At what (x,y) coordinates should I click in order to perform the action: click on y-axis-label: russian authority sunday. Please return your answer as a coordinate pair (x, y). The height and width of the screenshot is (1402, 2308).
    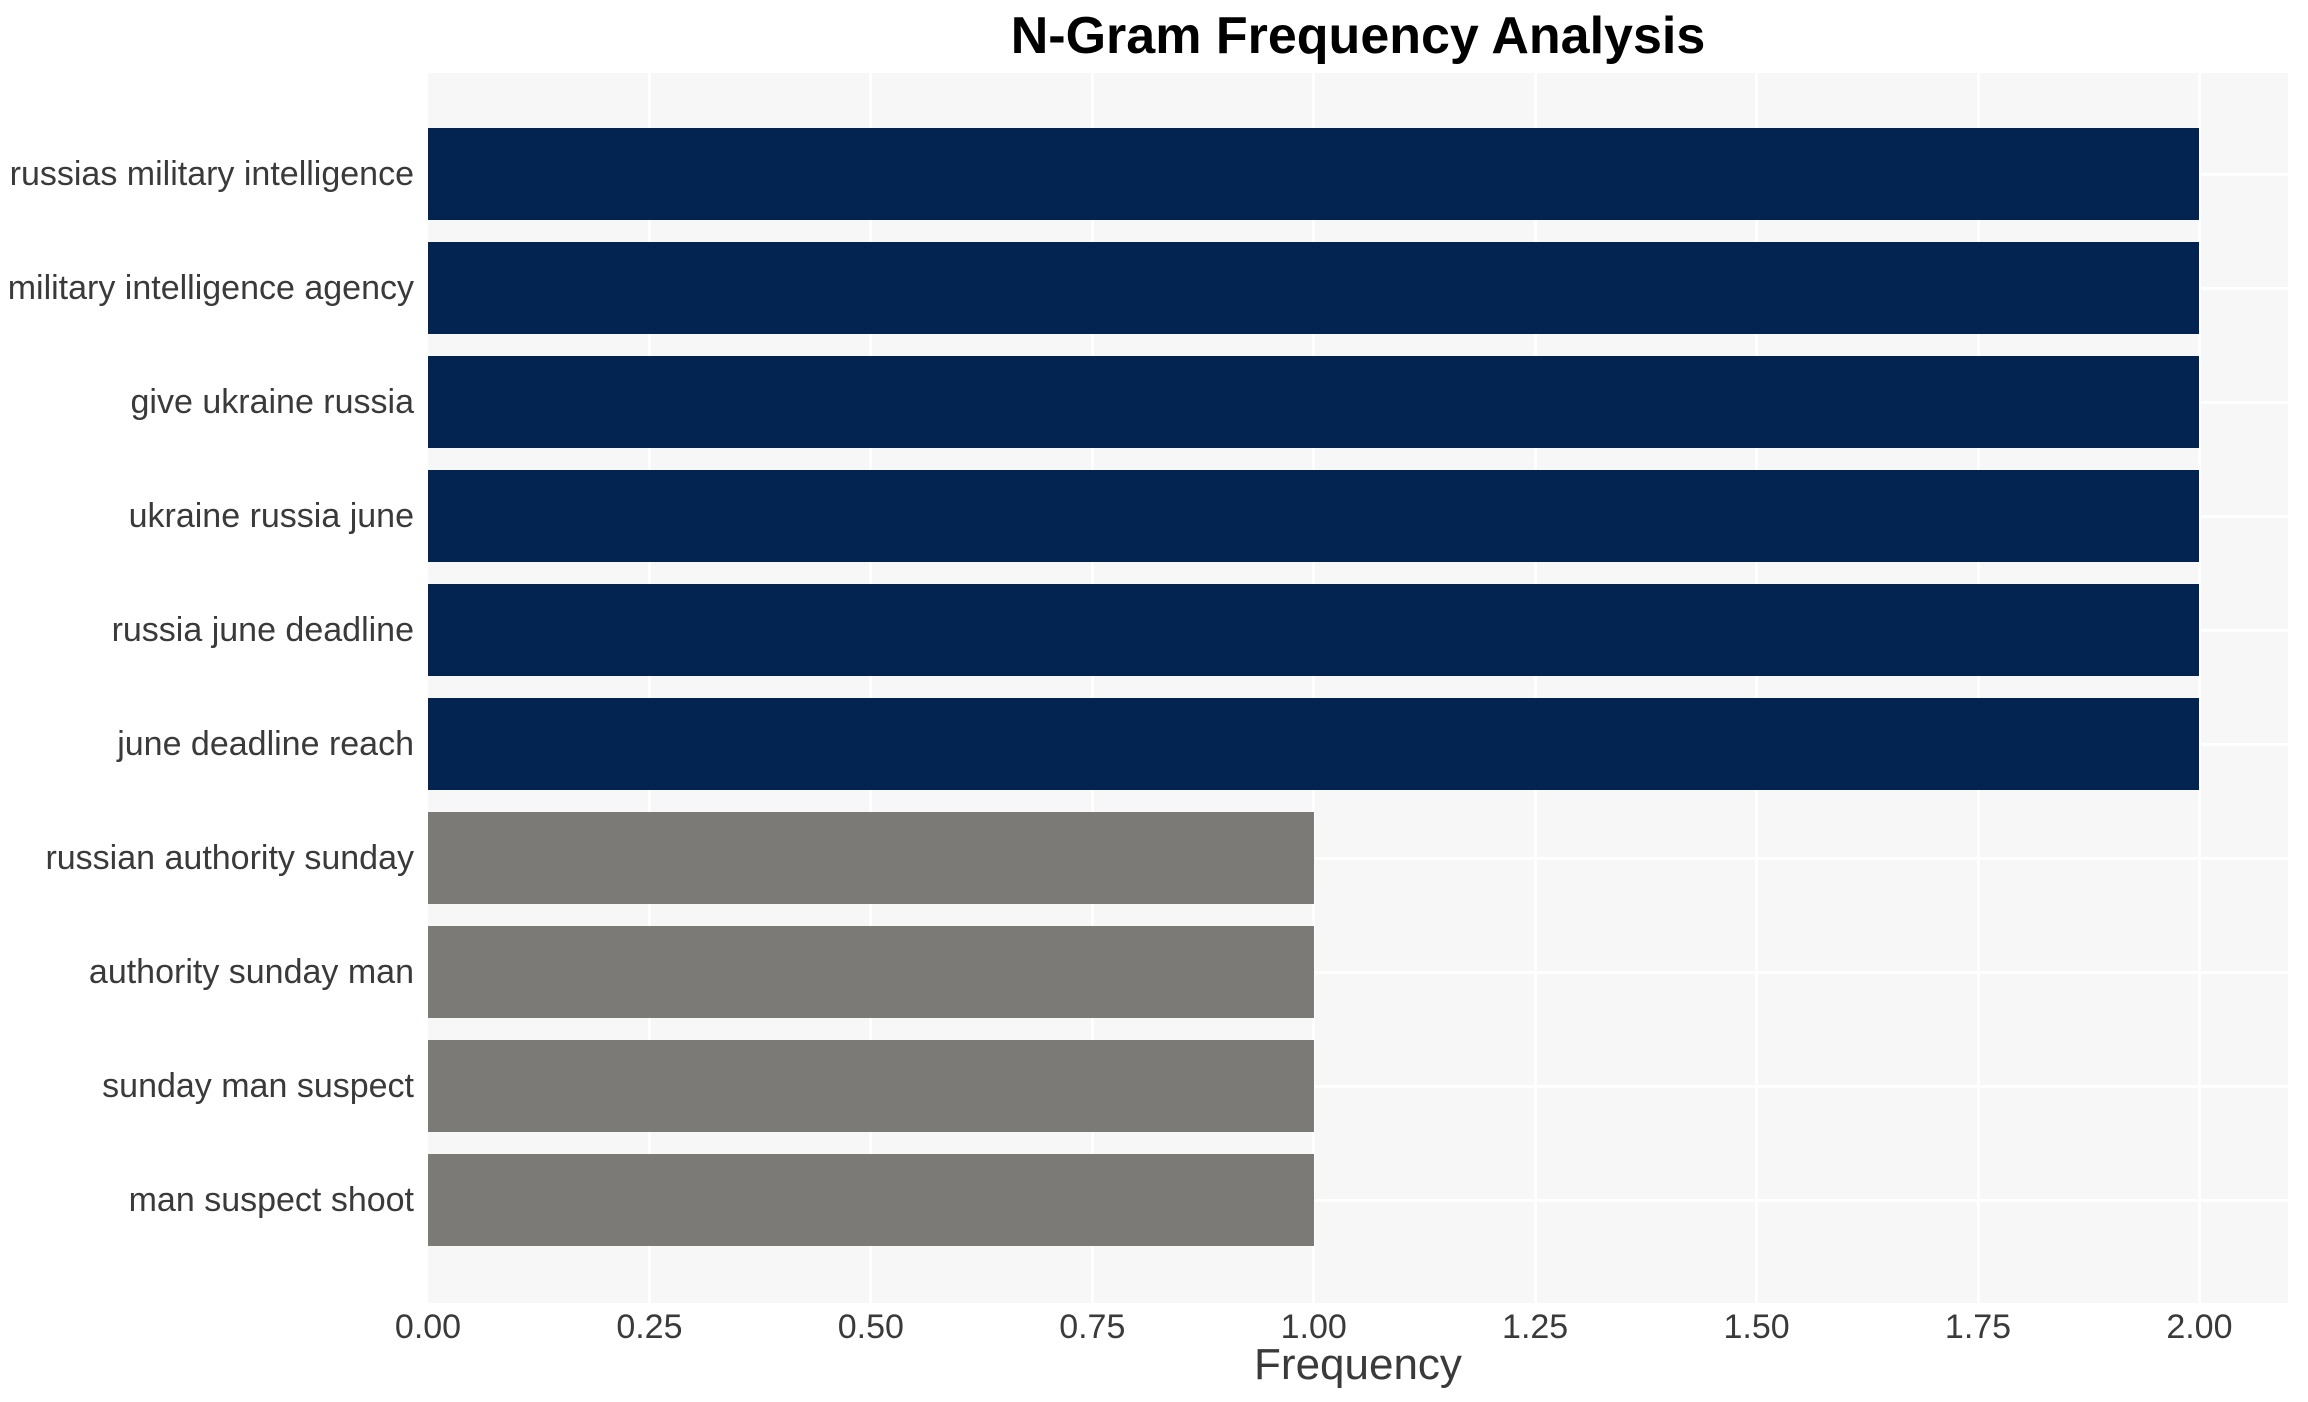
    Looking at the image, I should click on (229, 858).